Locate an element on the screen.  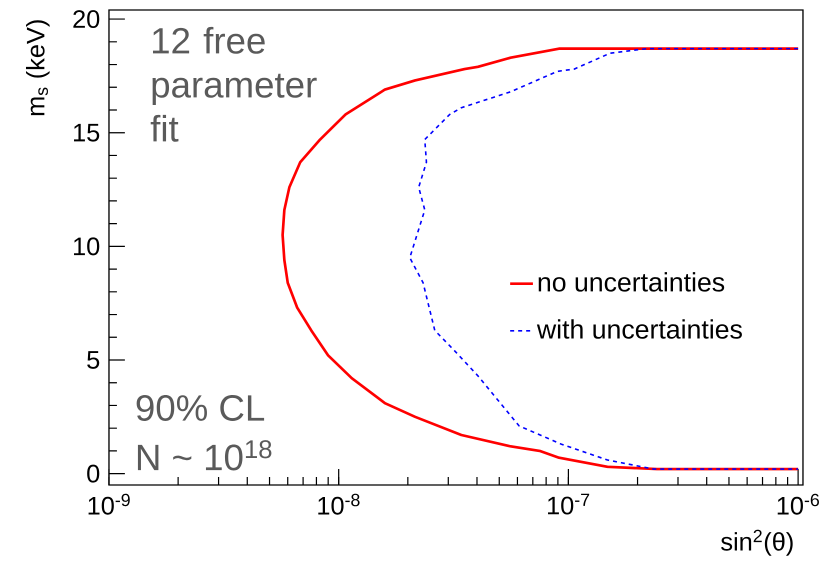
legend-label: no uncertainties is located at coordinates (631, 282).